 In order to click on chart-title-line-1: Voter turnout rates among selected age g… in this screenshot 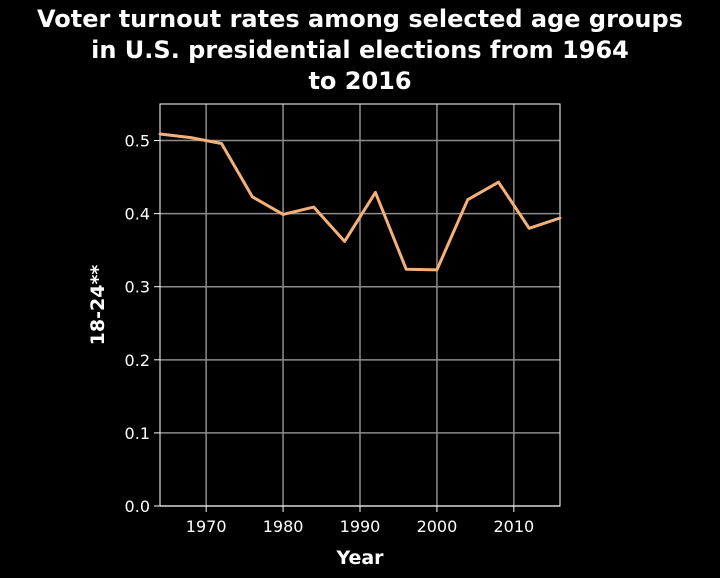, I will do `click(360, 19)`.